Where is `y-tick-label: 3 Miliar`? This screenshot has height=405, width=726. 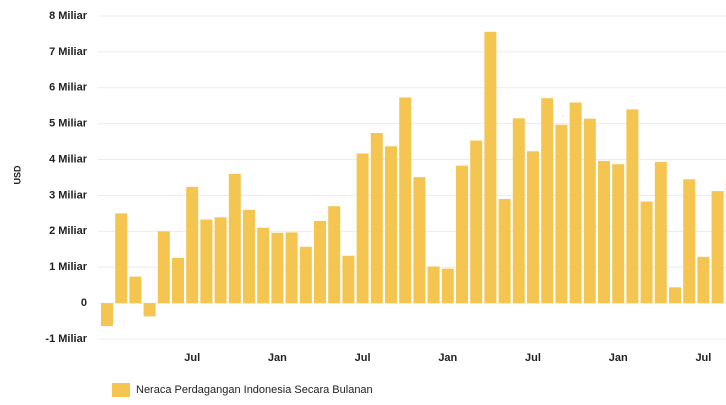 y-tick-label: 3 Miliar is located at coordinates (68, 195).